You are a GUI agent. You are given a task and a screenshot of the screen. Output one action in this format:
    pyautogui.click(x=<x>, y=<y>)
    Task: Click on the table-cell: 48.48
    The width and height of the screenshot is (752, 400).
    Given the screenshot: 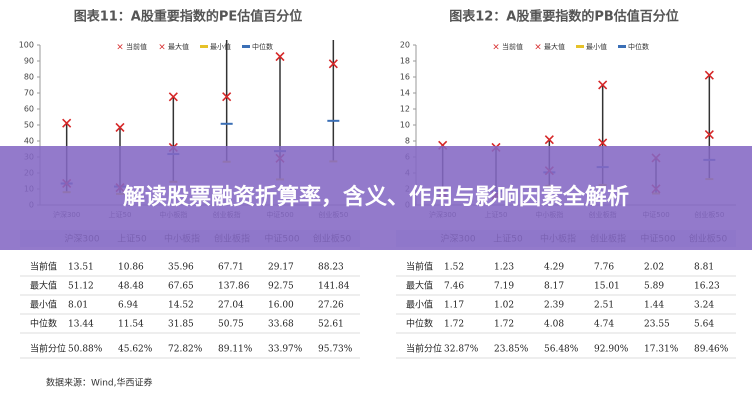 What is the action you would take?
    pyautogui.click(x=131, y=287)
    